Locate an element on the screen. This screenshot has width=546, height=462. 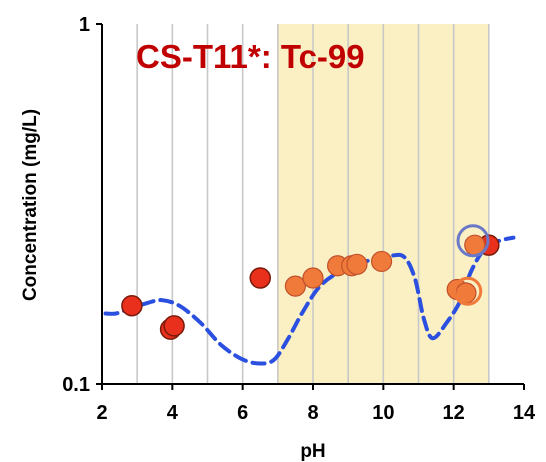
y-tick-label: 1 is located at coordinates (84, 25).